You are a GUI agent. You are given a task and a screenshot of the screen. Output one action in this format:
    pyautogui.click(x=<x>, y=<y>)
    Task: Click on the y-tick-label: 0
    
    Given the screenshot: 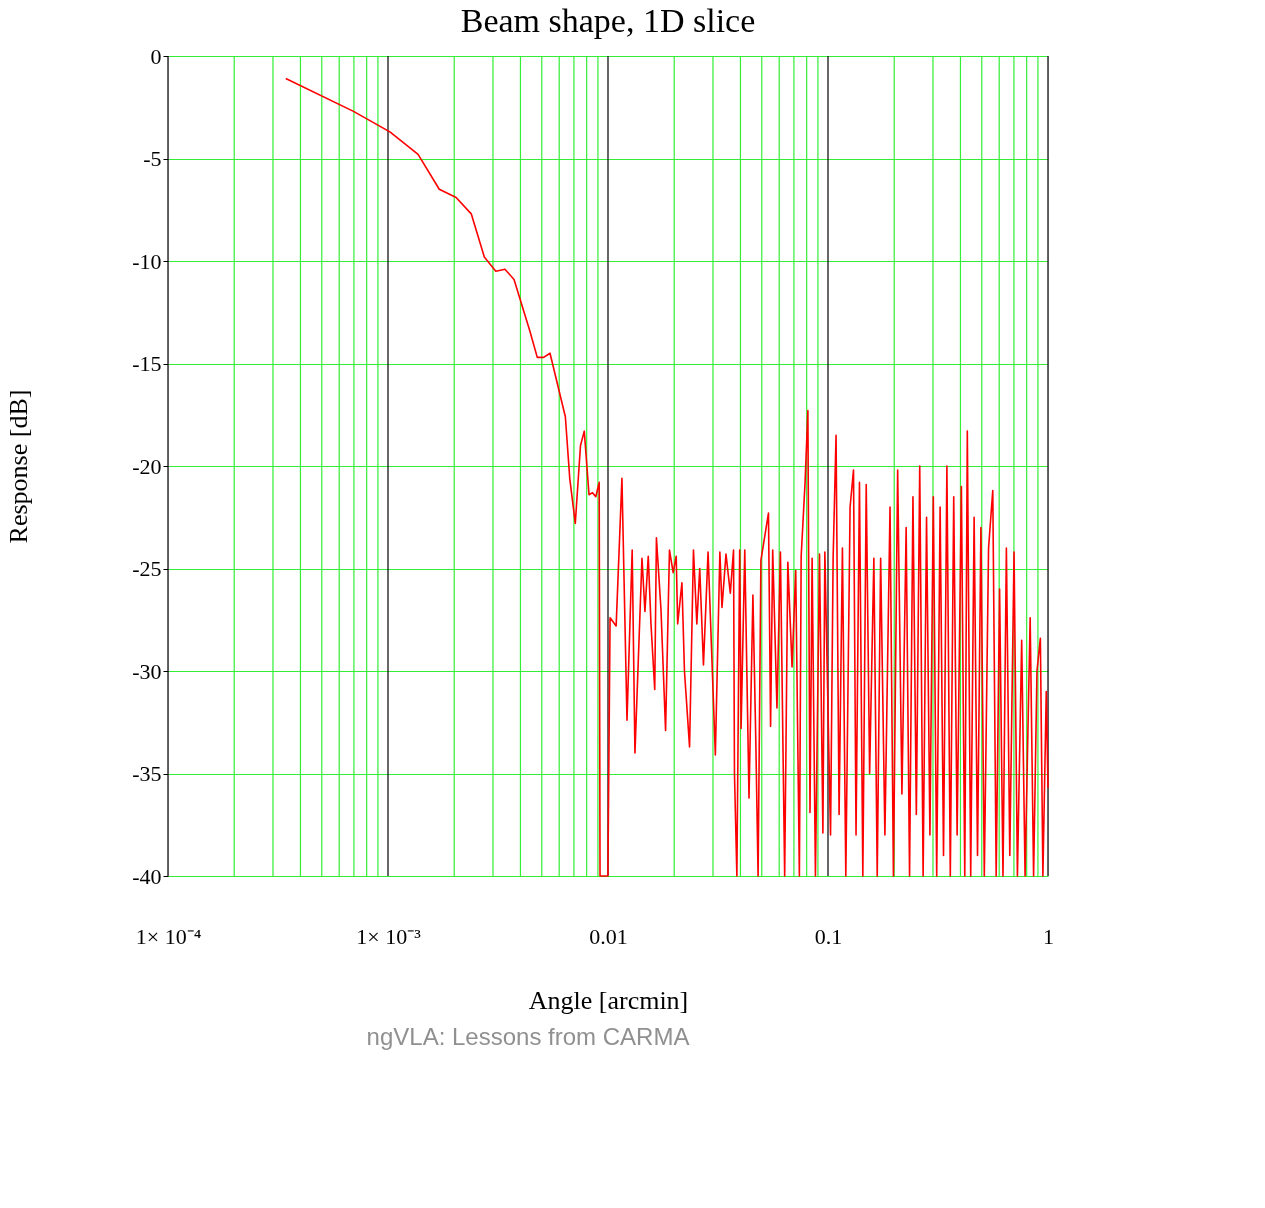 What is the action you would take?
    pyautogui.click(x=156, y=56)
    